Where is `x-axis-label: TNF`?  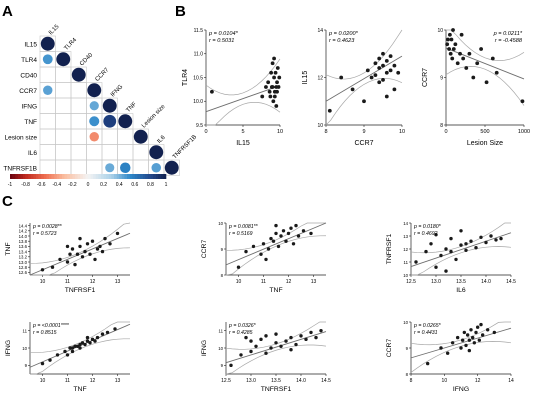
x-axis-label: TNF is located at coordinates (79, 389).